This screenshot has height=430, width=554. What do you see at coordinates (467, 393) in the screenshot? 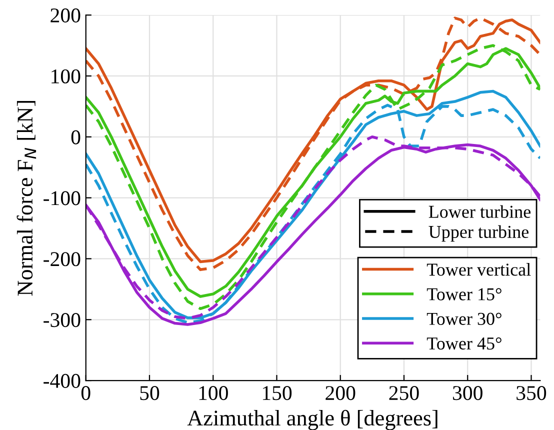
I see `x-tick-label: 300` at bounding box center [467, 393].